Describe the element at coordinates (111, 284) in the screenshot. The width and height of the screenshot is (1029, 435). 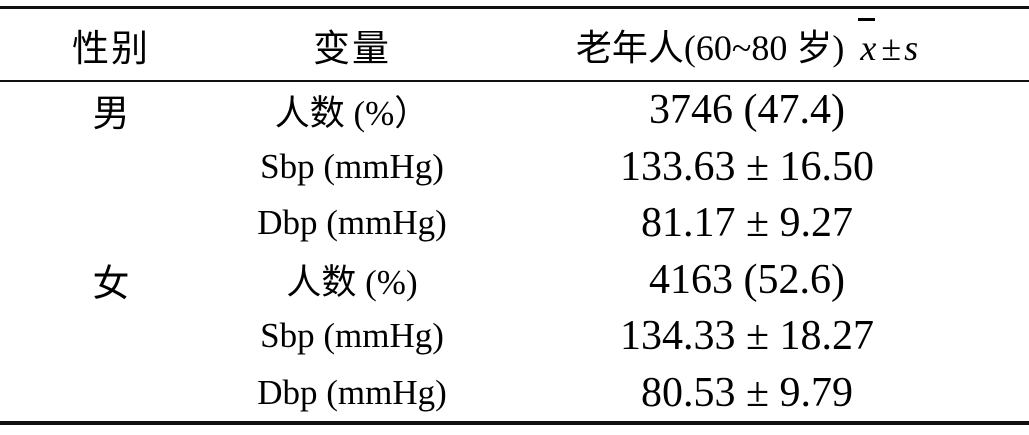
I see `gender-cell: 女` at that location.